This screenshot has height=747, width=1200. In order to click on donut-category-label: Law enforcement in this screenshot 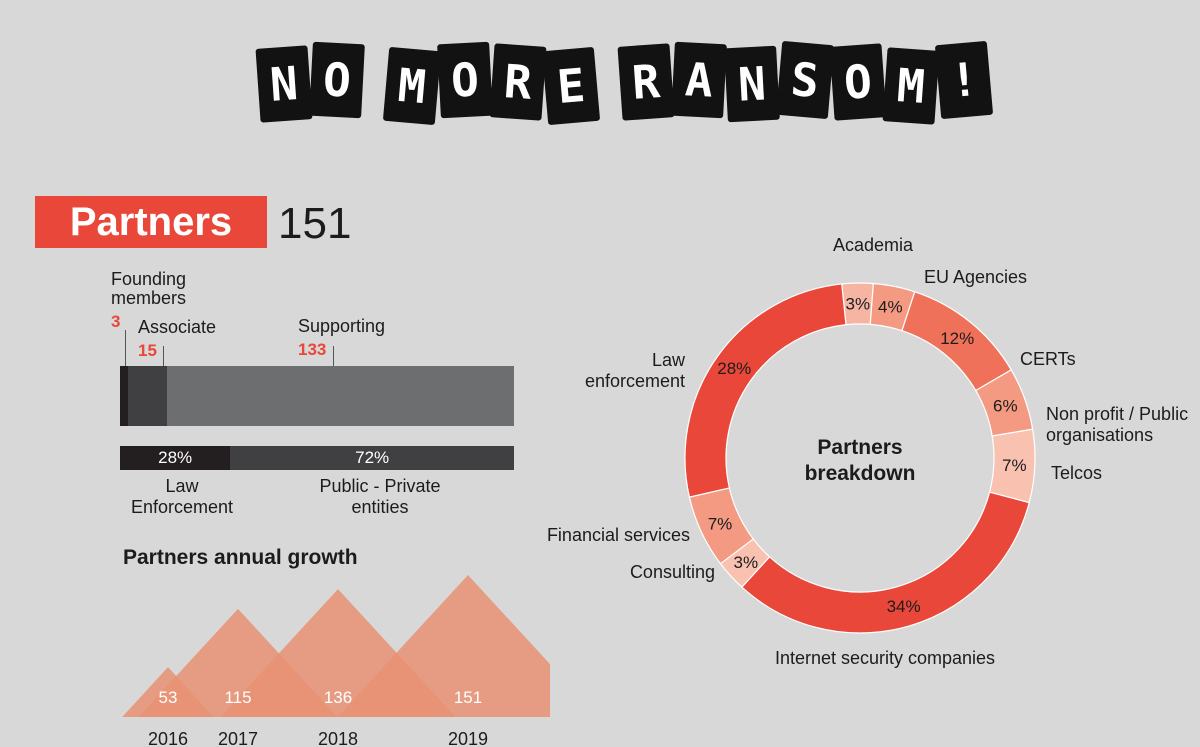, I will do `click(634, 370)`.